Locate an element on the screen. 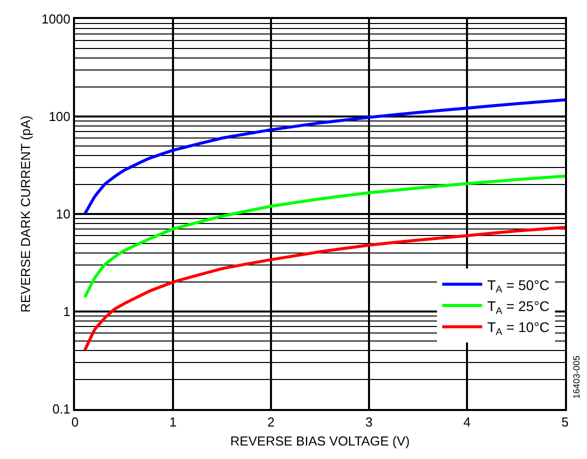  x-tick-label: 4 is located at coordinates (467, 422).